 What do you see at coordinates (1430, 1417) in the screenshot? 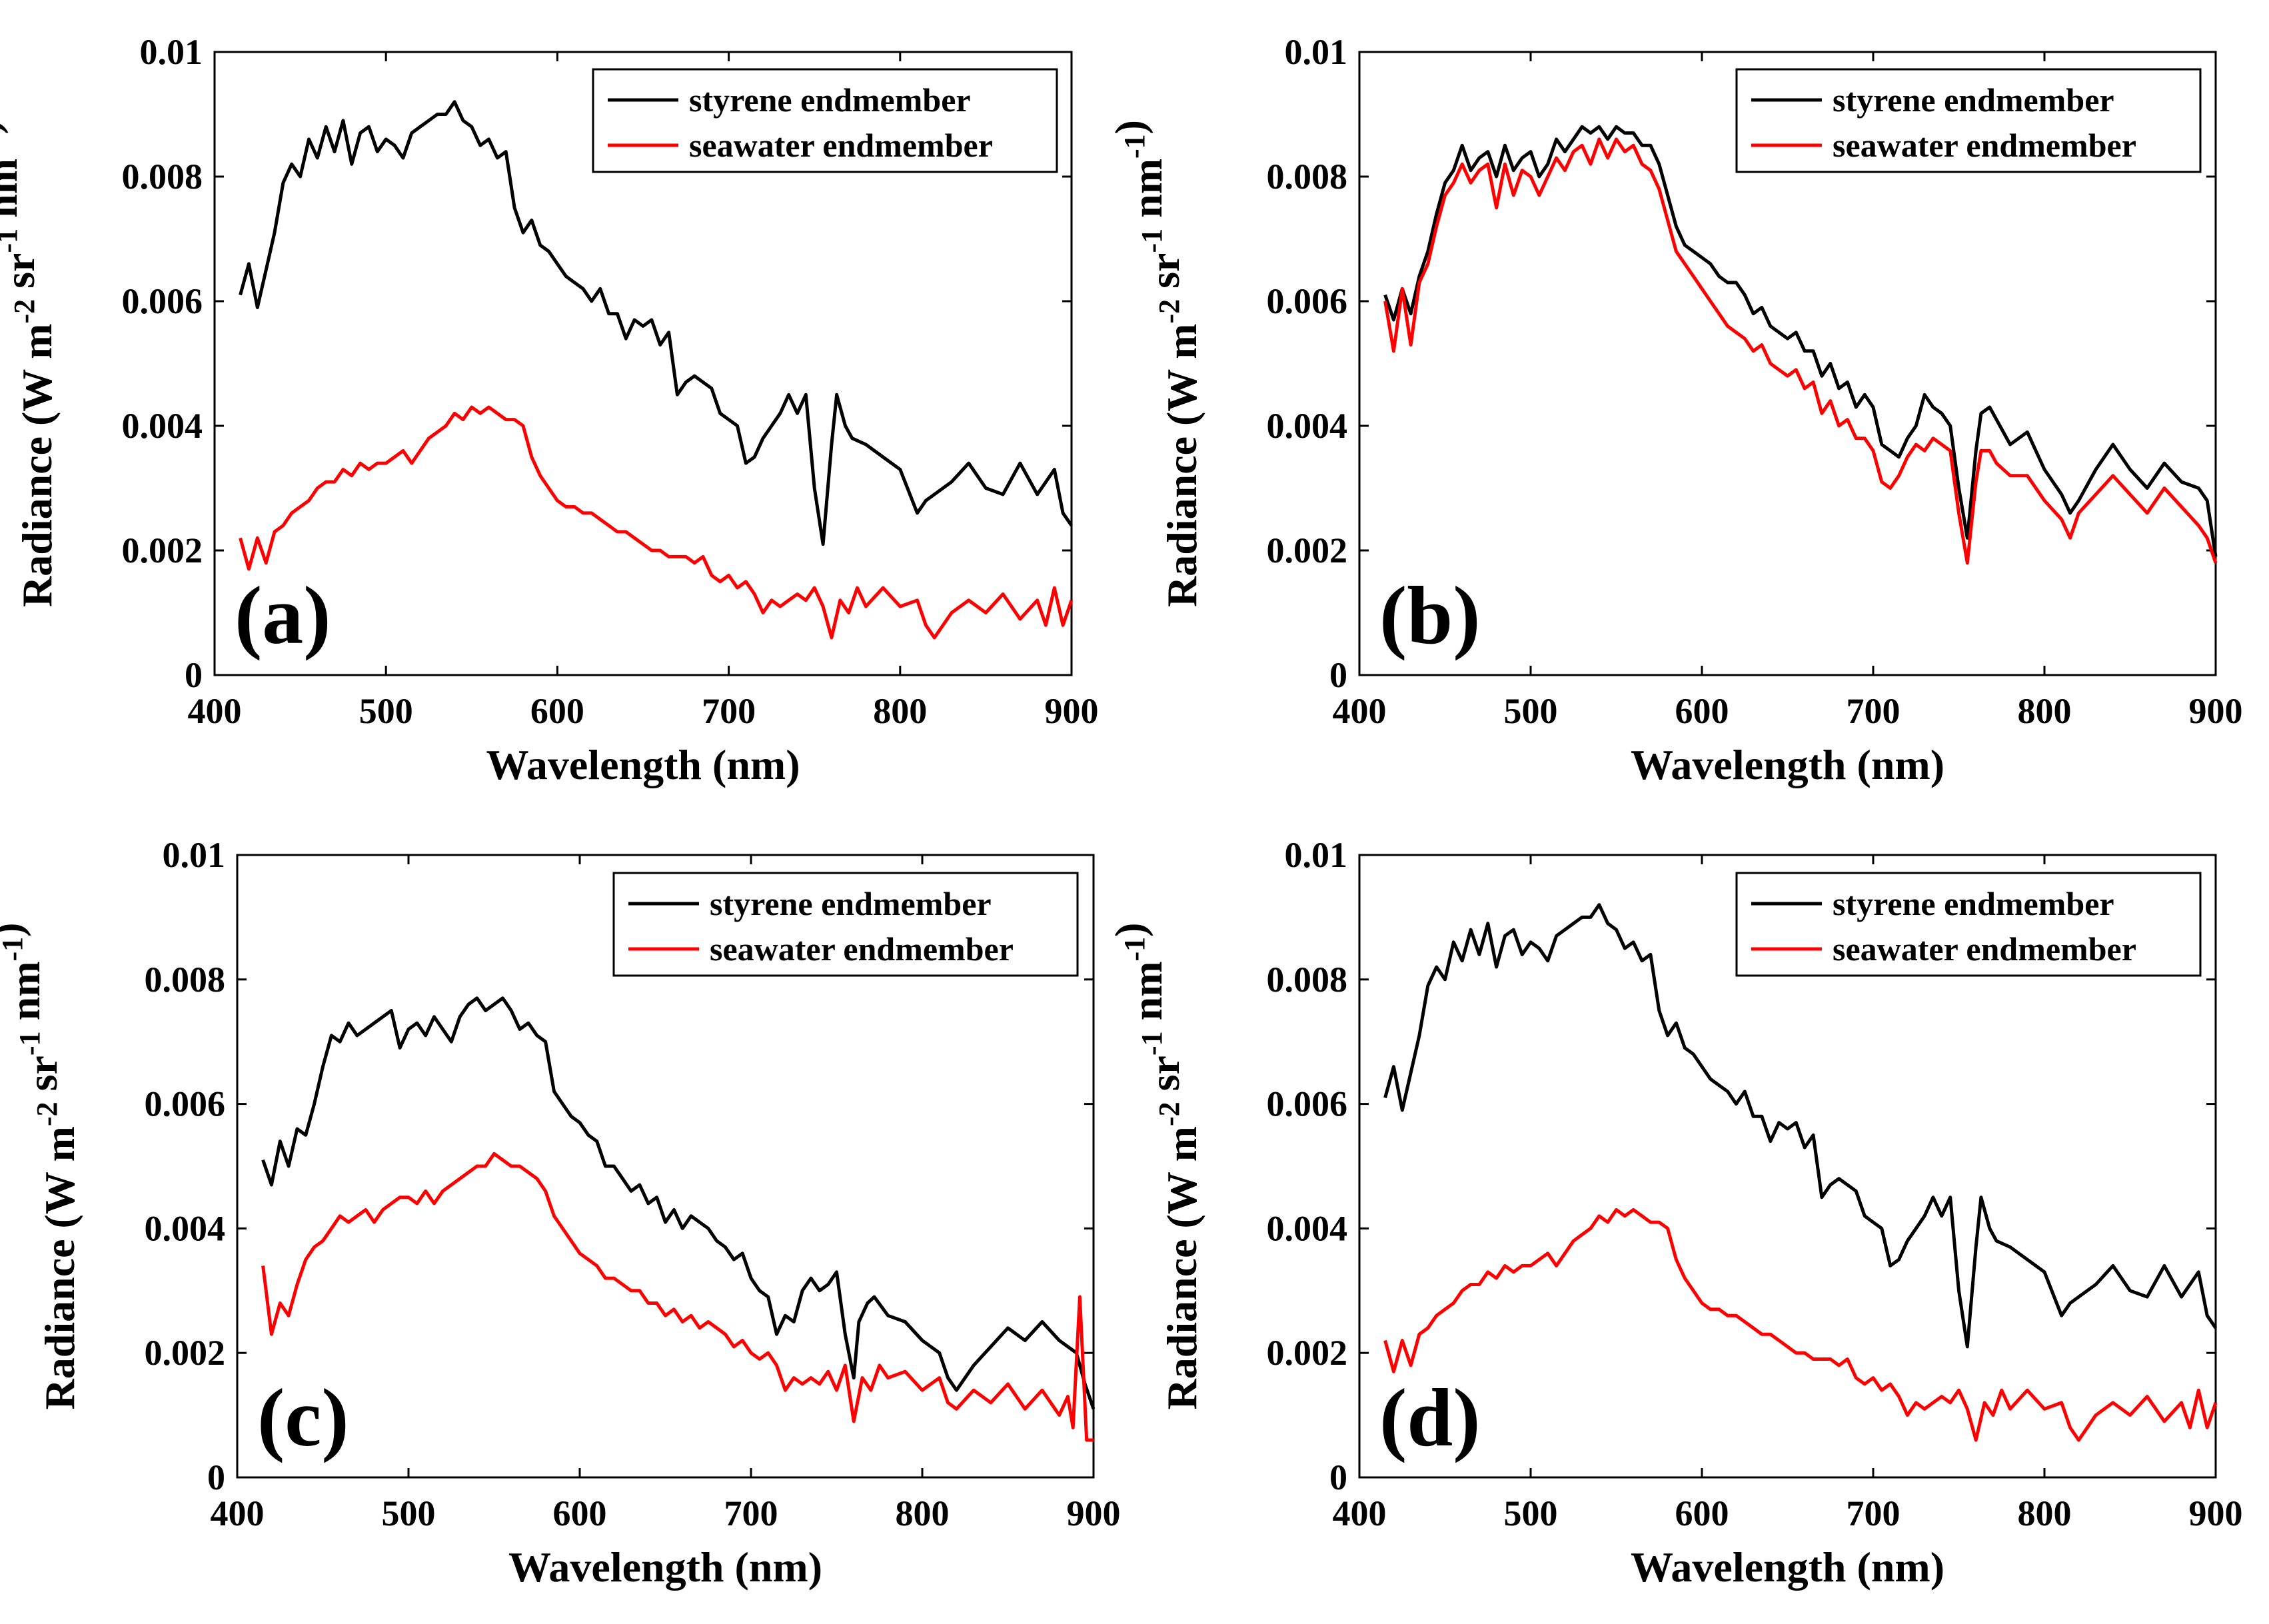
I see `panel-label: (d)` at bounding box center [1430, 1417].